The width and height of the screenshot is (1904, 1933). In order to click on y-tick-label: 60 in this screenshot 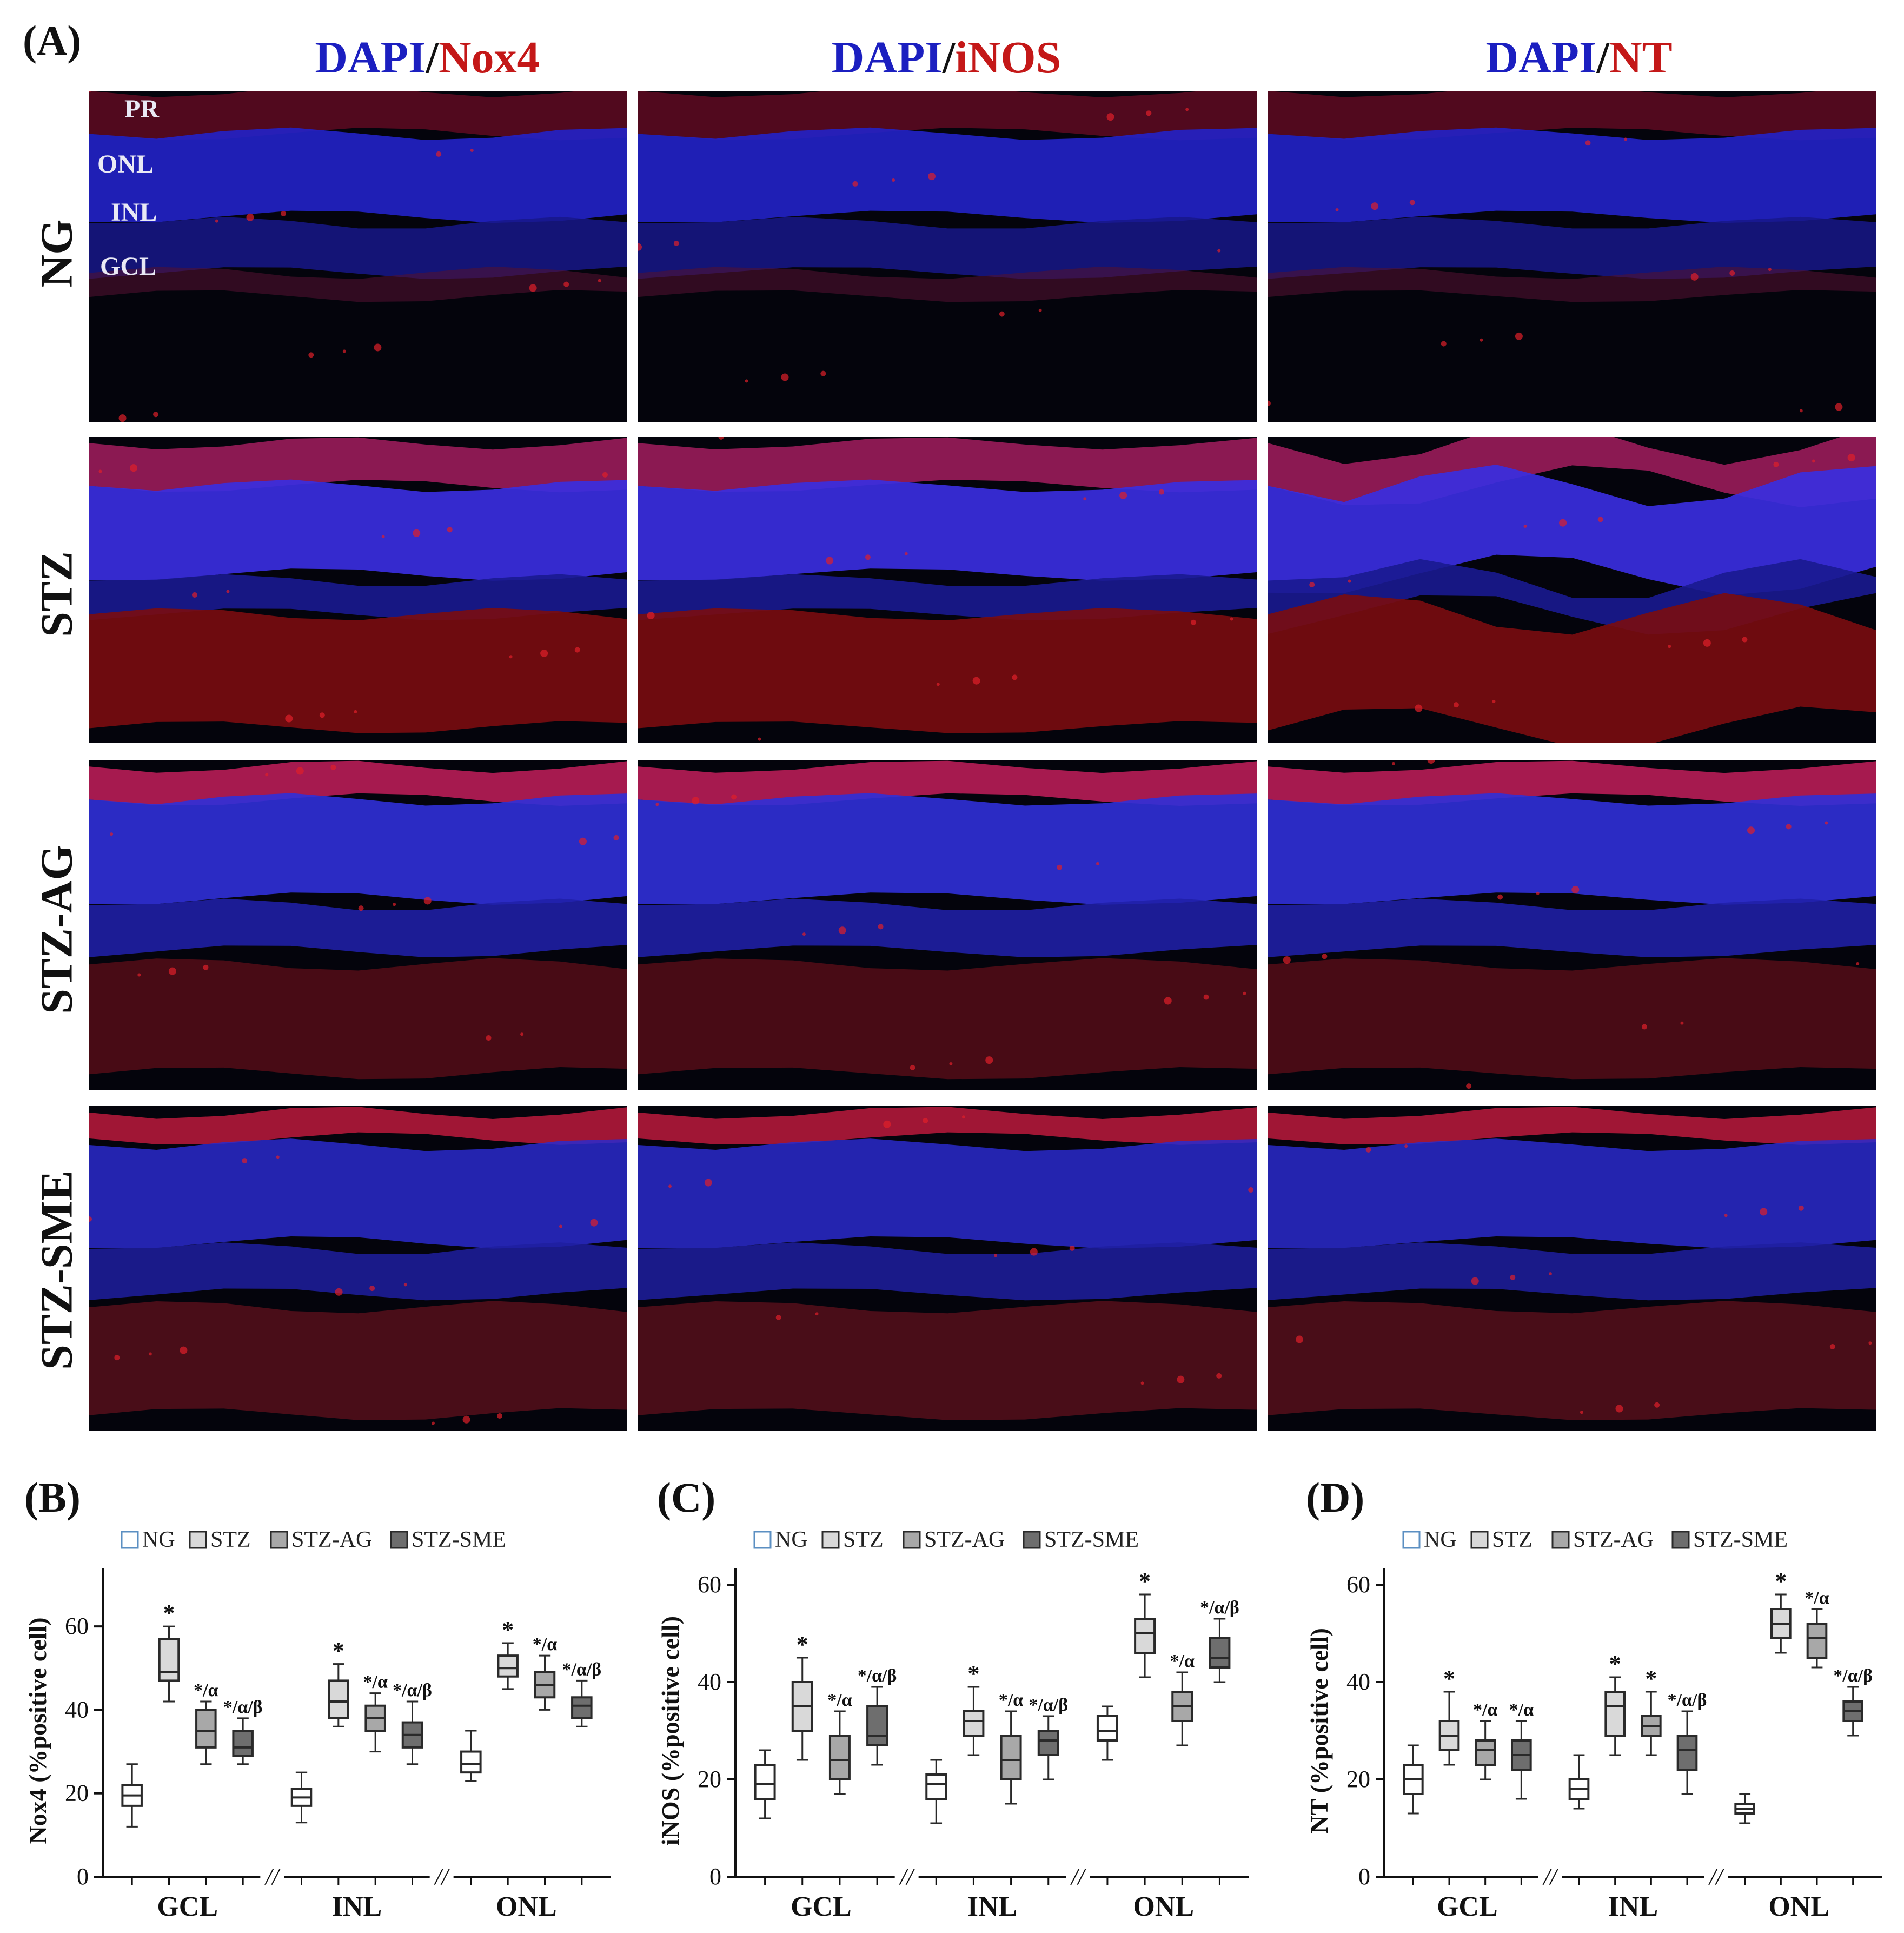, I will do `click(1358, 1584)`.